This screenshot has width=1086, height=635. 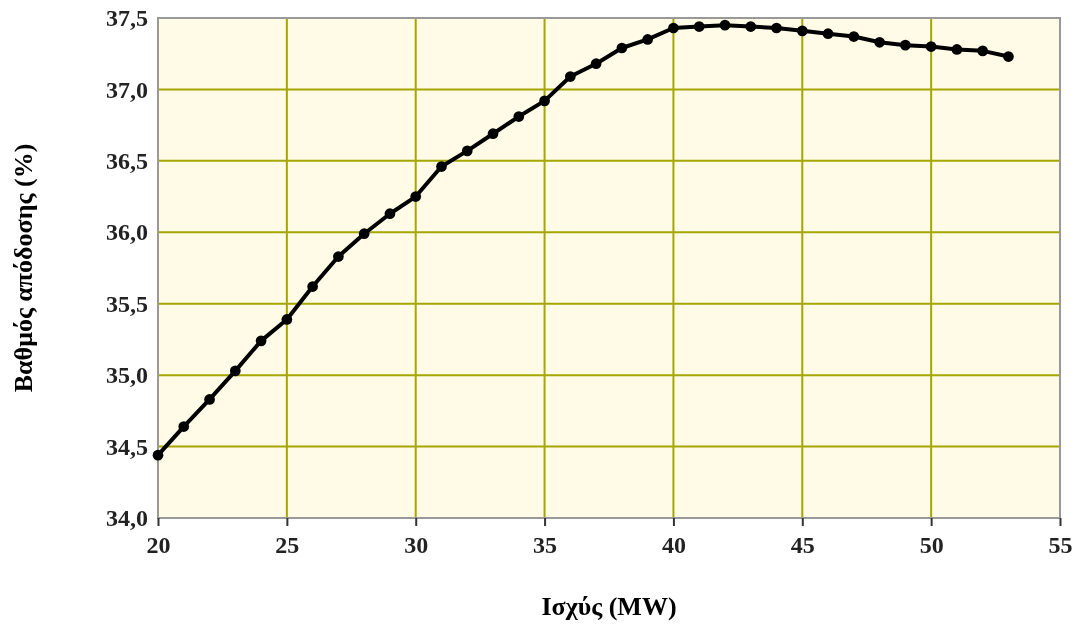 What do you see at coordinates (23, 268) in the screenshot?
I see `y-axis-title: Βαθμός απόδοσης (%)` at bounding box center [23, 268].